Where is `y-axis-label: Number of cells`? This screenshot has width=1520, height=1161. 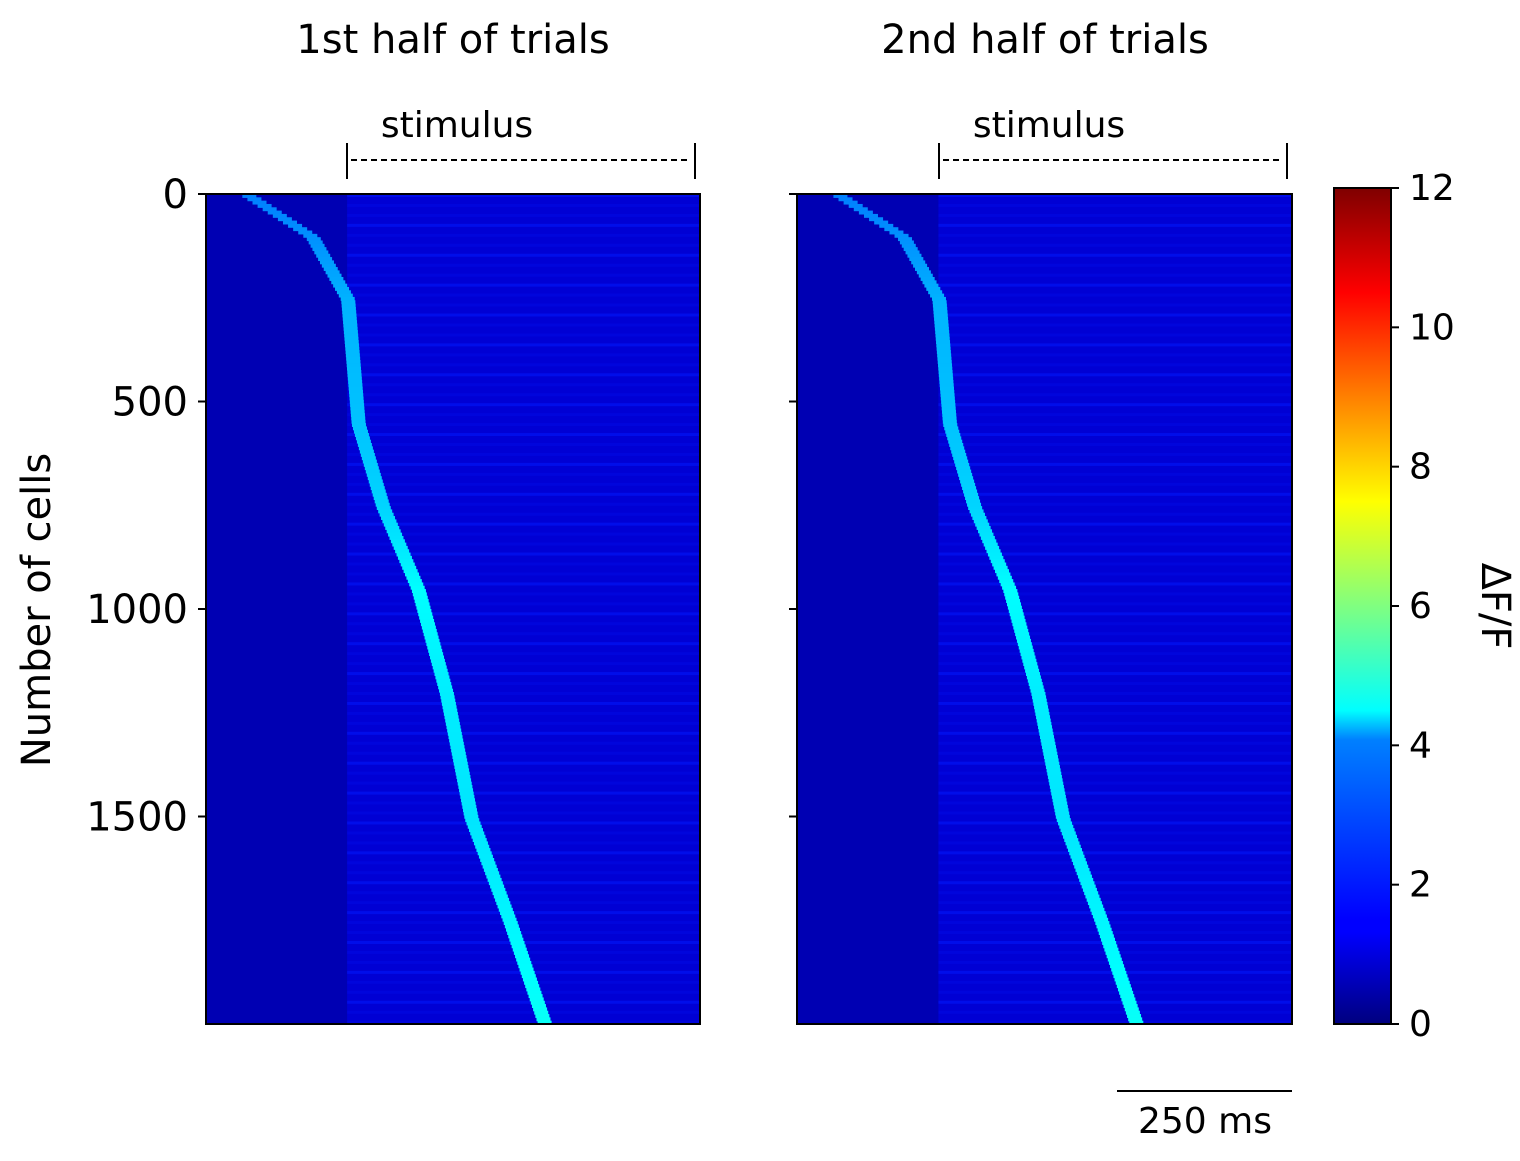 y-axis-label: Number of cells is located at coordinates (37, 610).